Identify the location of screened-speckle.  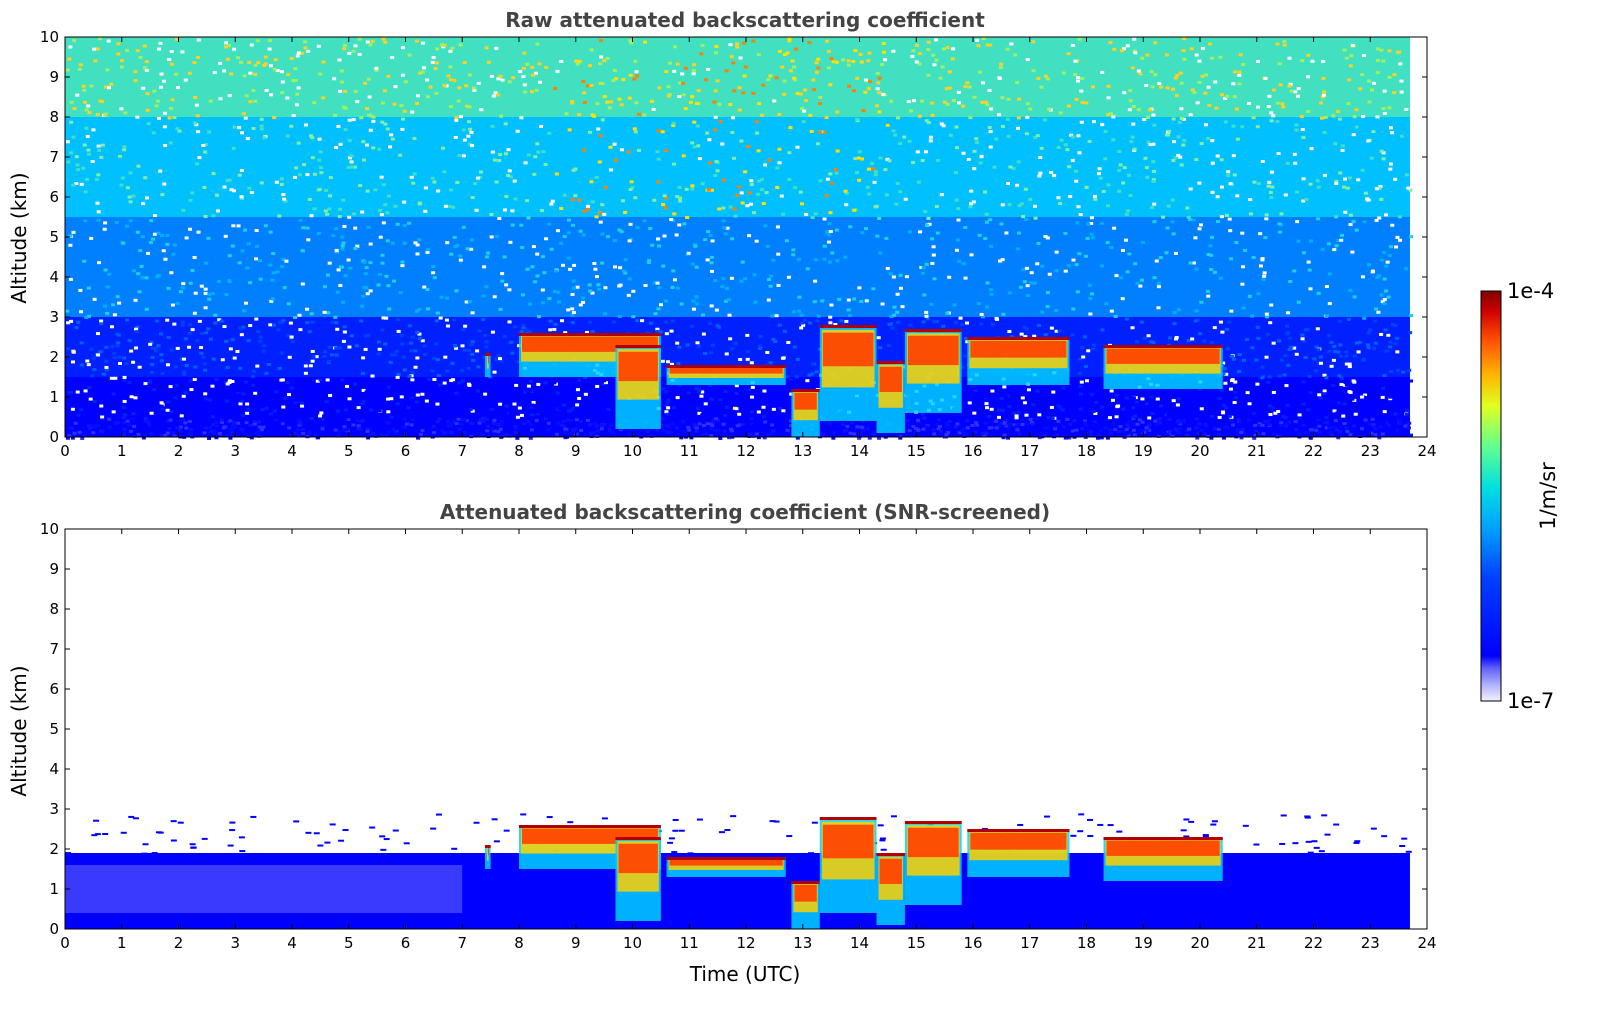
(232, 830).